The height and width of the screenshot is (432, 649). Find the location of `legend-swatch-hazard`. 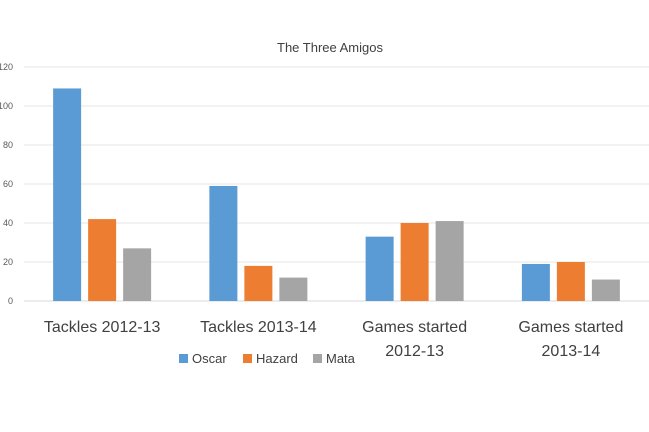

legend-swatch-hazard is located at coordinates (247, 358).